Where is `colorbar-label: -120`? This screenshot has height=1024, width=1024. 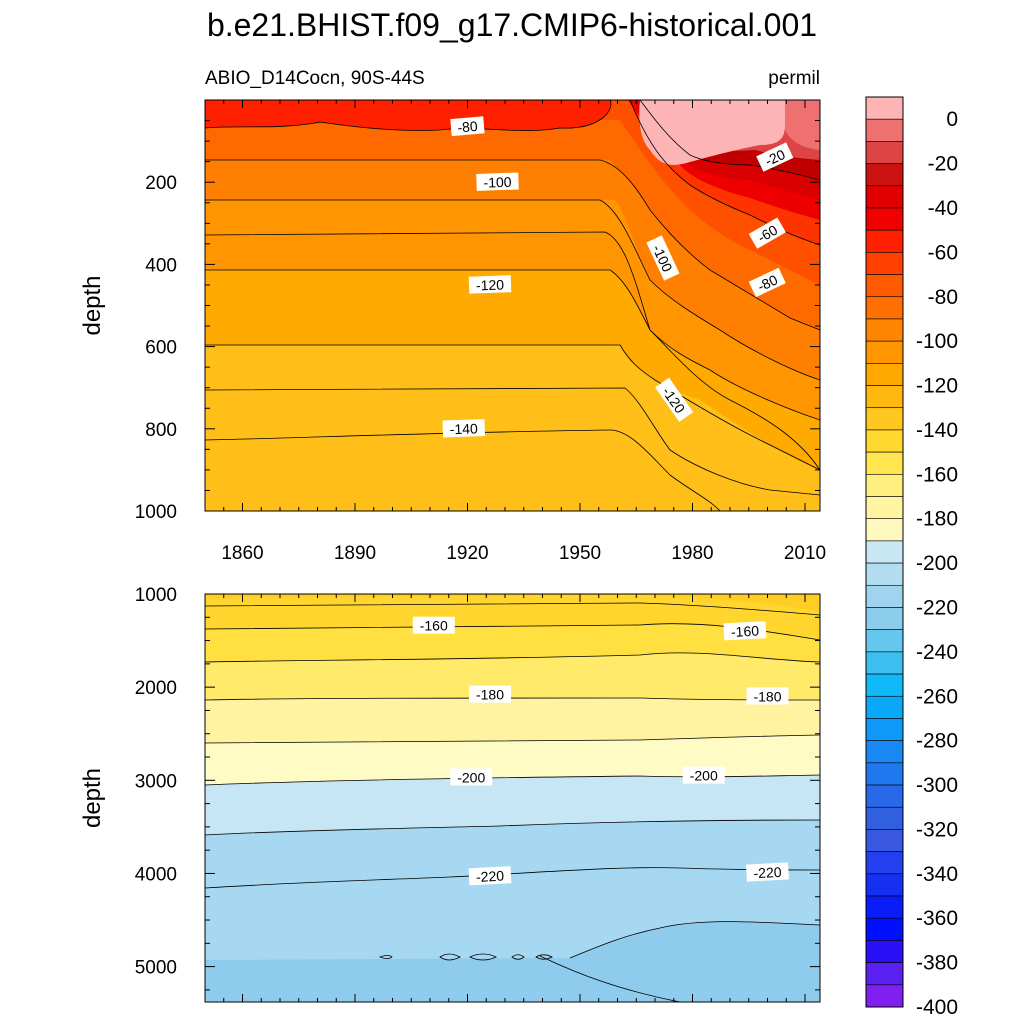 colorbar-label: -120 is located at coordinates (937, 386).